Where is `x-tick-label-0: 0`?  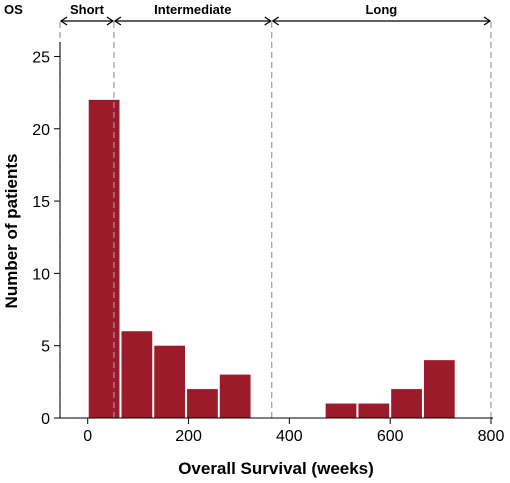 x-tick-label-0: 0 is located at coordinates (87, 436).